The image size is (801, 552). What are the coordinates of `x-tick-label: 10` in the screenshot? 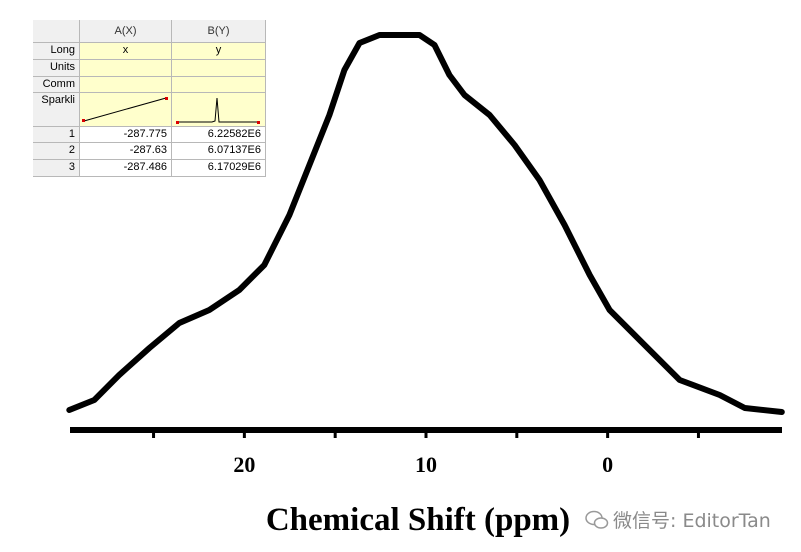 It's located at (426, 464).